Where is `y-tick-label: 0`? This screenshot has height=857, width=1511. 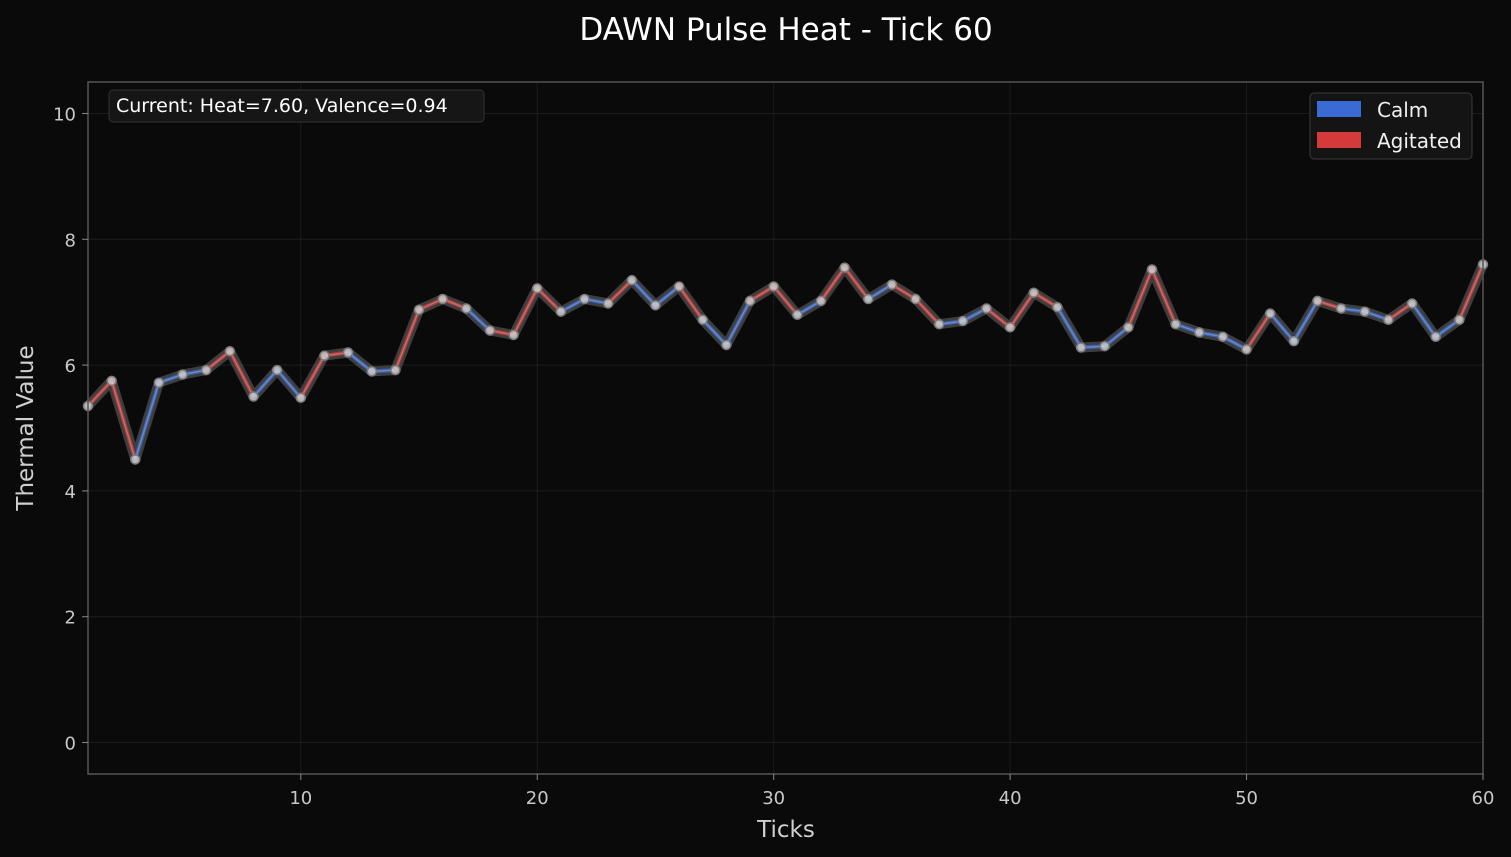 y-tick-label: 0 is located at coordinates (70, 744).